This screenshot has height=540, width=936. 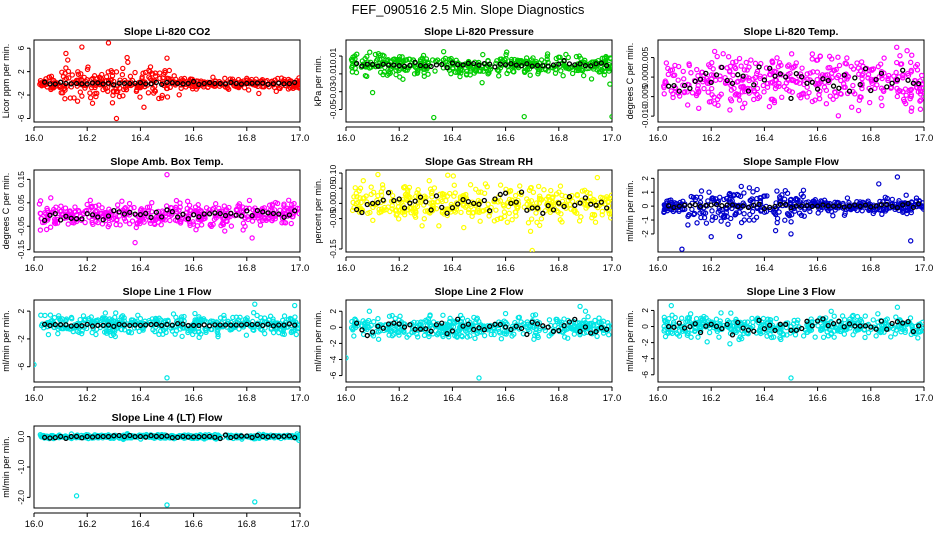 I want to click on x-tick-label: 16.4, so click(x=140, y=524).